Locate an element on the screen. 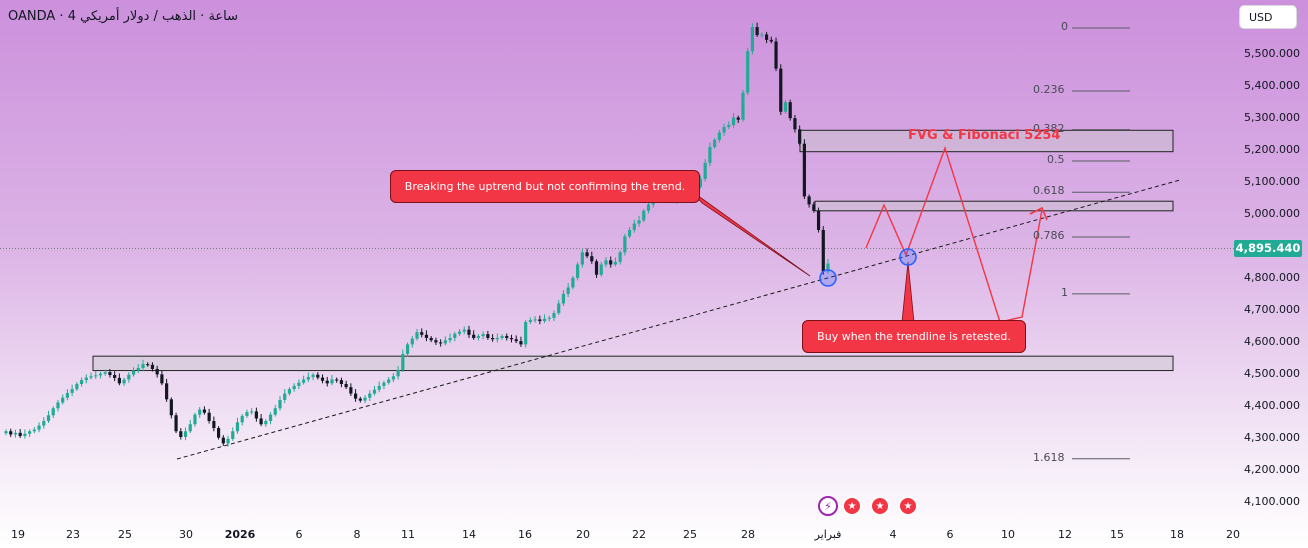 The image size is (1308, 548). symbol-title: OANDA · ‎4 ‏ساعة · الذهب / دولار أمريكي is located at coordinates (123, 16).